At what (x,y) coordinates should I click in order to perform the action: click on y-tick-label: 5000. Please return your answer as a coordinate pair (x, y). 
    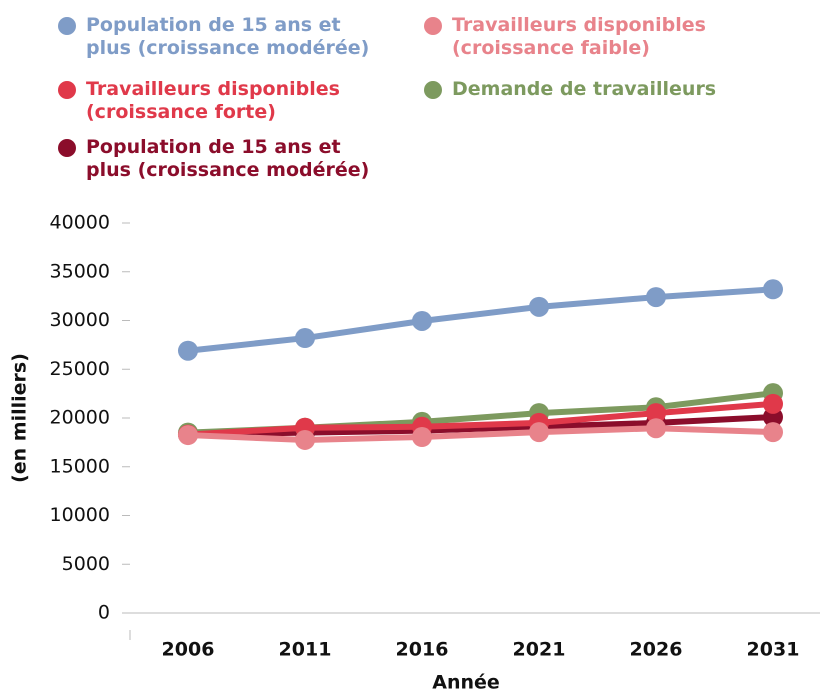
    Looking at the image, I should click on (86, 564).